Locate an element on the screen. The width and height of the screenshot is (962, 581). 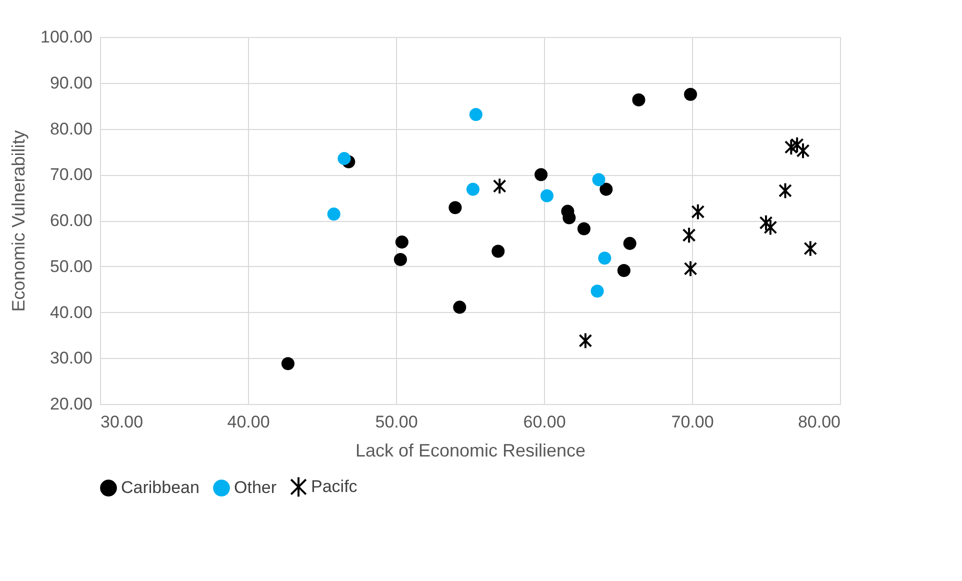
y-tick-label: 50.00 is located at coordinates (71, 266).